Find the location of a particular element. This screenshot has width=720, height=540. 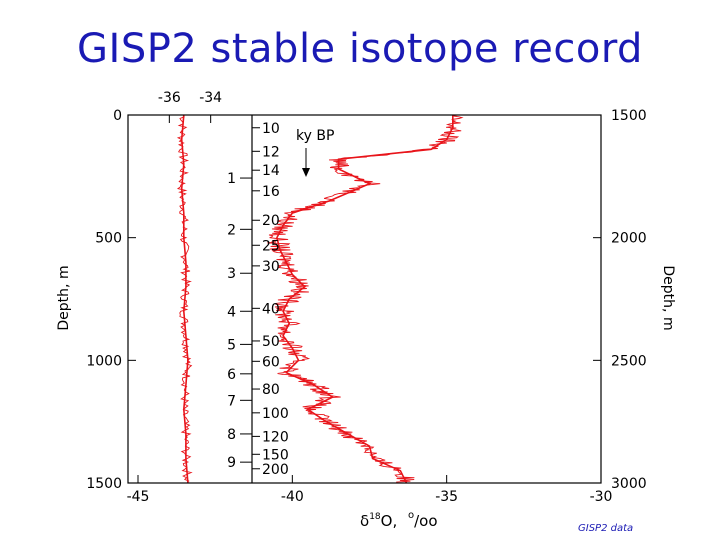

inner-right-tick-label: 100 is located at coordinates (275, 414).